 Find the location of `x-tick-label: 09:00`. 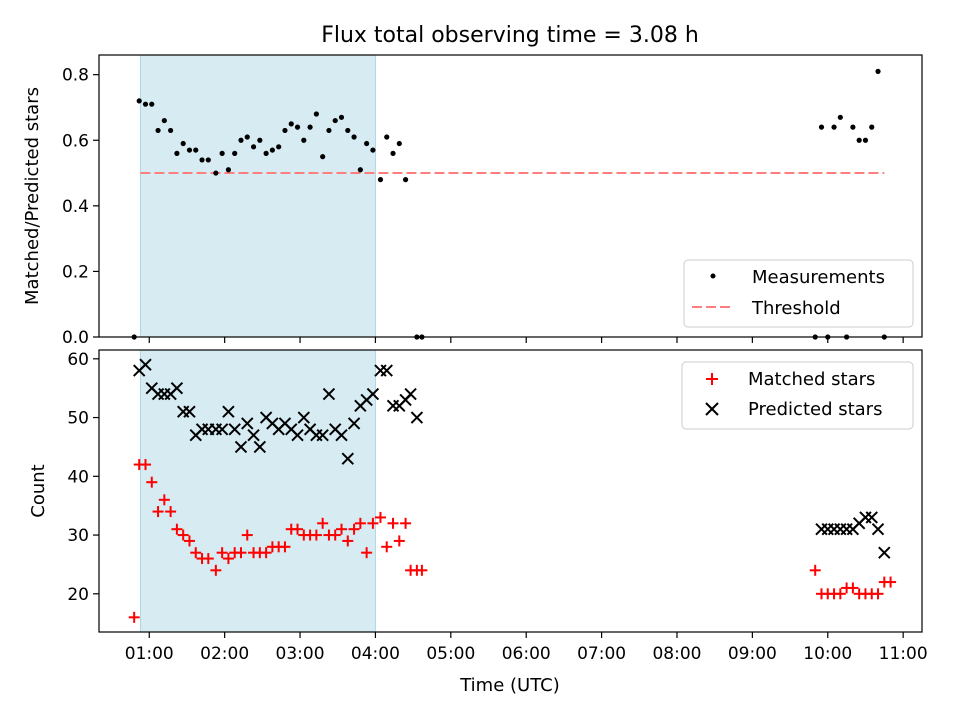

x-tick-label: 09:00 is located at coordinates (752, 654).